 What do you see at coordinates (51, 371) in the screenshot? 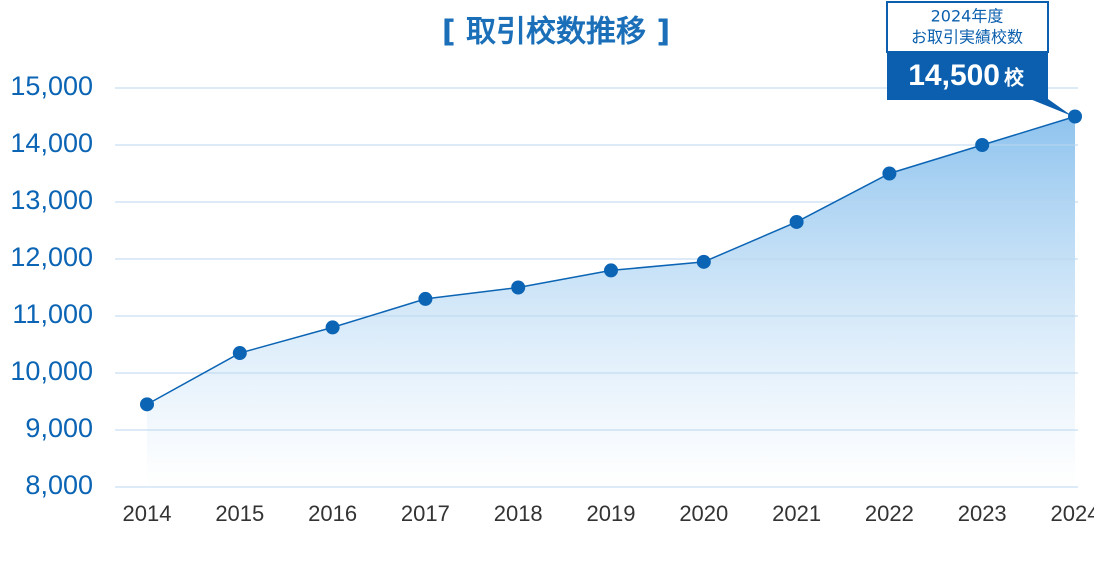
I see `y-tick-label: 10,000` at bounding box center [51, 371].